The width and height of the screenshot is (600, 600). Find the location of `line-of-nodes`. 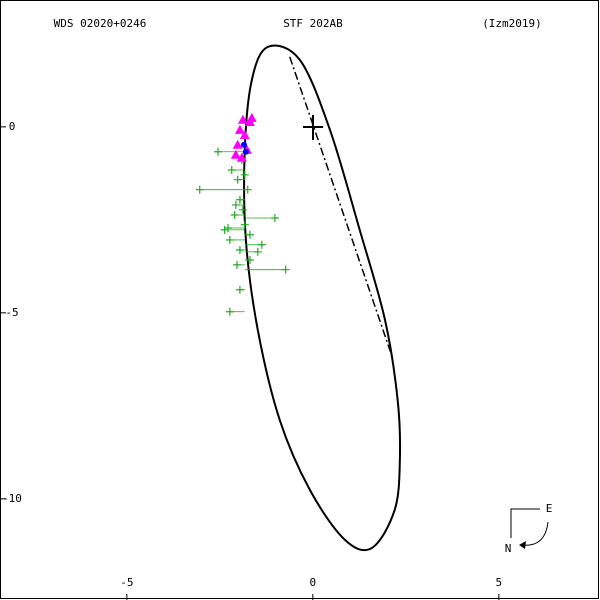

line-of-nodes is located at coordinates (341, 208).